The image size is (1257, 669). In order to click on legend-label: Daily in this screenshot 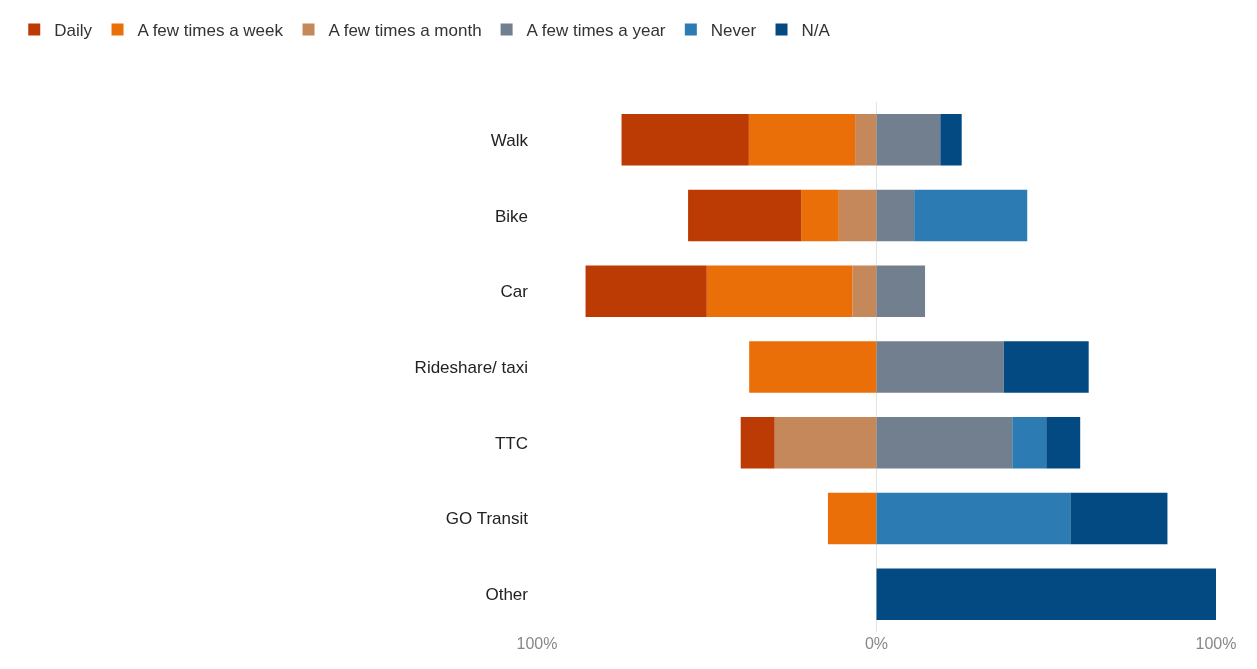, I will do `click(73, 31)`.